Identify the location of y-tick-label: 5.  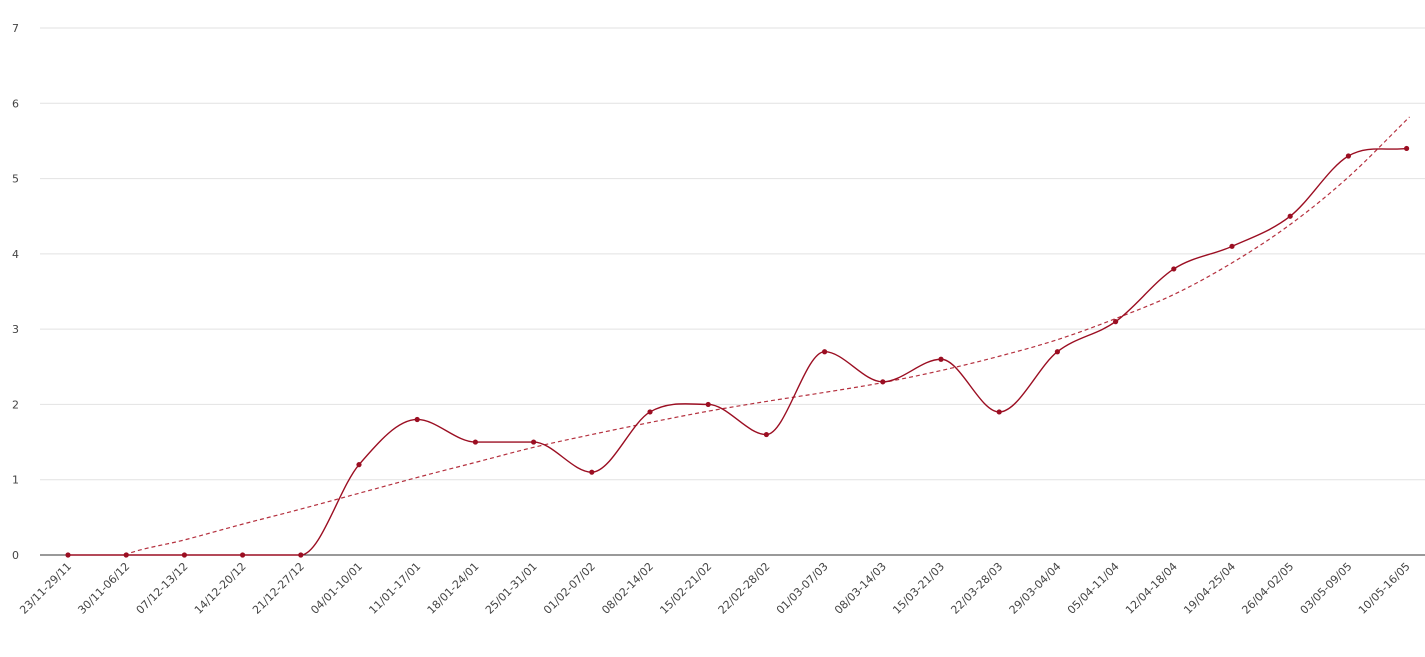
(15, 179).